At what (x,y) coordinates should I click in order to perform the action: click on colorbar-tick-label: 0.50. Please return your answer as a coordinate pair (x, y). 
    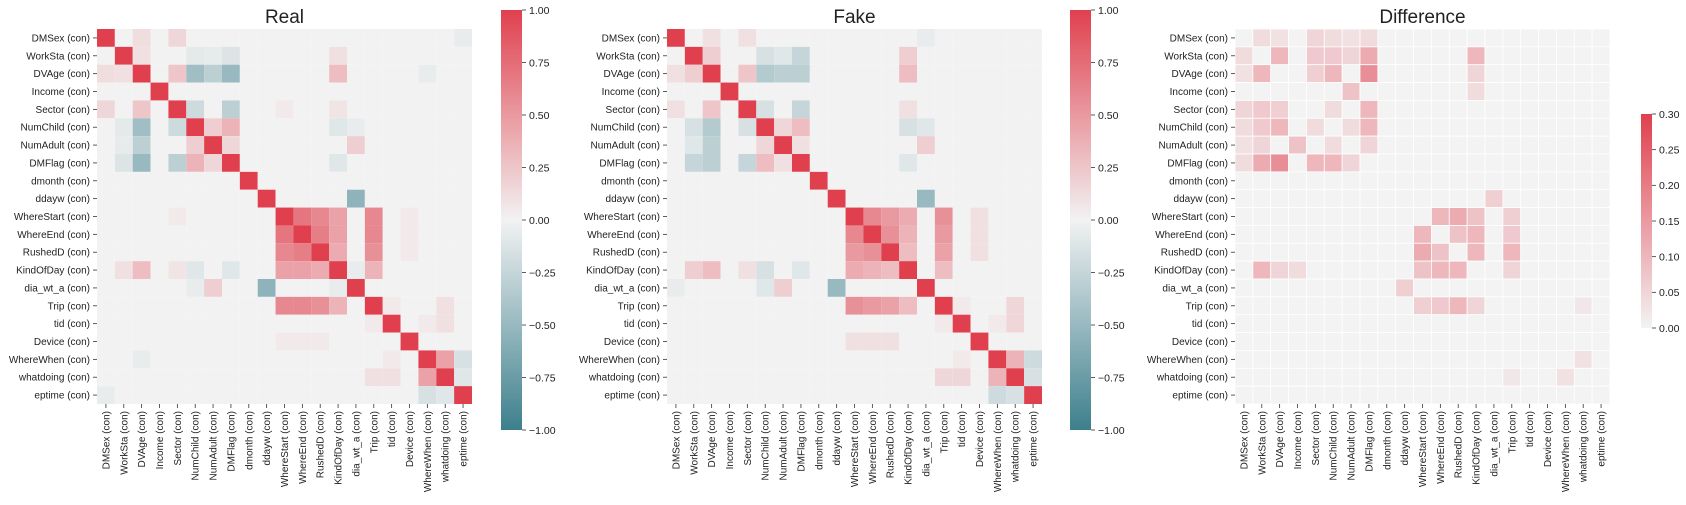
    Looking at the image, I should click on (1108, 116).